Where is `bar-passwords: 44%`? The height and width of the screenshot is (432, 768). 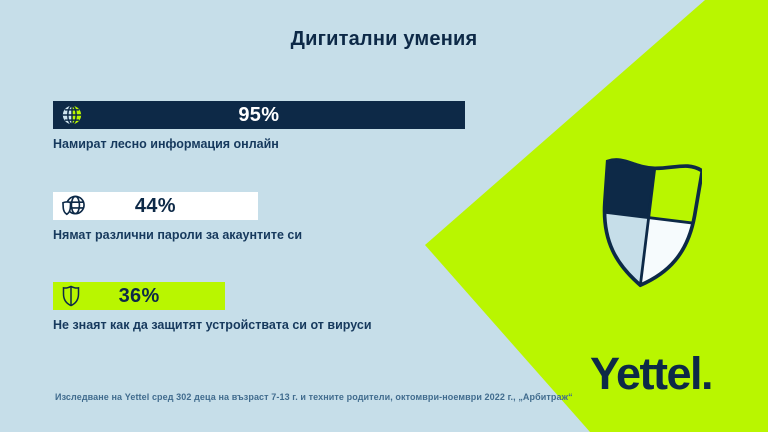
bar-passwords: 44% is located at coordinates (155, 206).